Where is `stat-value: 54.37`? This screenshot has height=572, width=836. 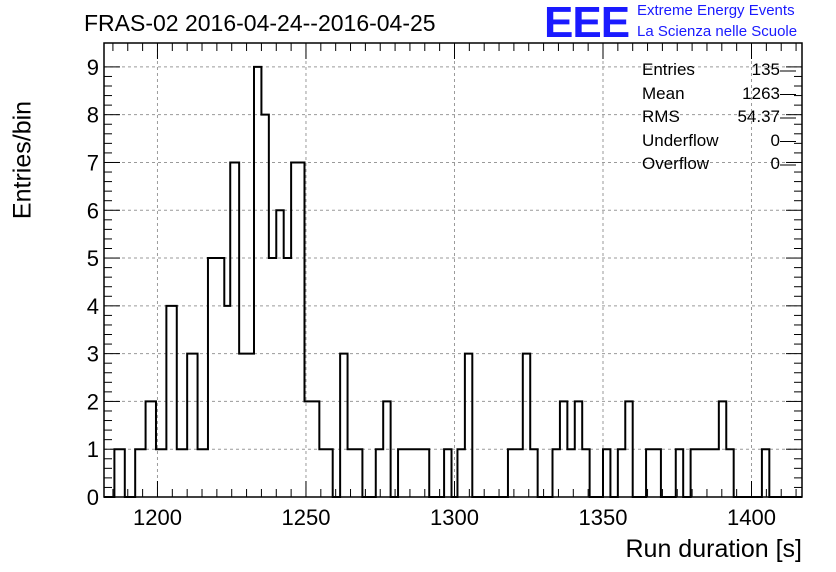 stat-value: 54.37 is located at coordinates (758, 116).